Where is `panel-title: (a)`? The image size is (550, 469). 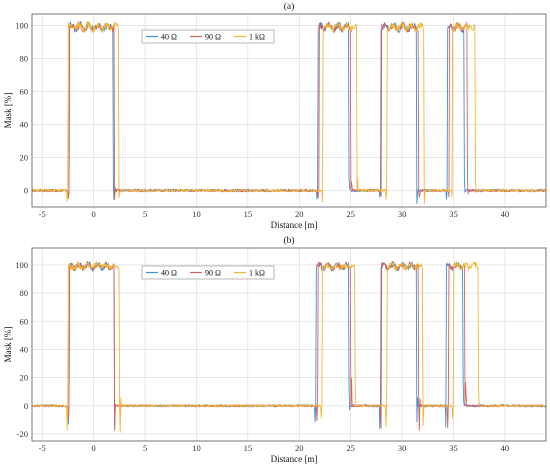
panel-title: (a) is located at coordinates (289, 6).